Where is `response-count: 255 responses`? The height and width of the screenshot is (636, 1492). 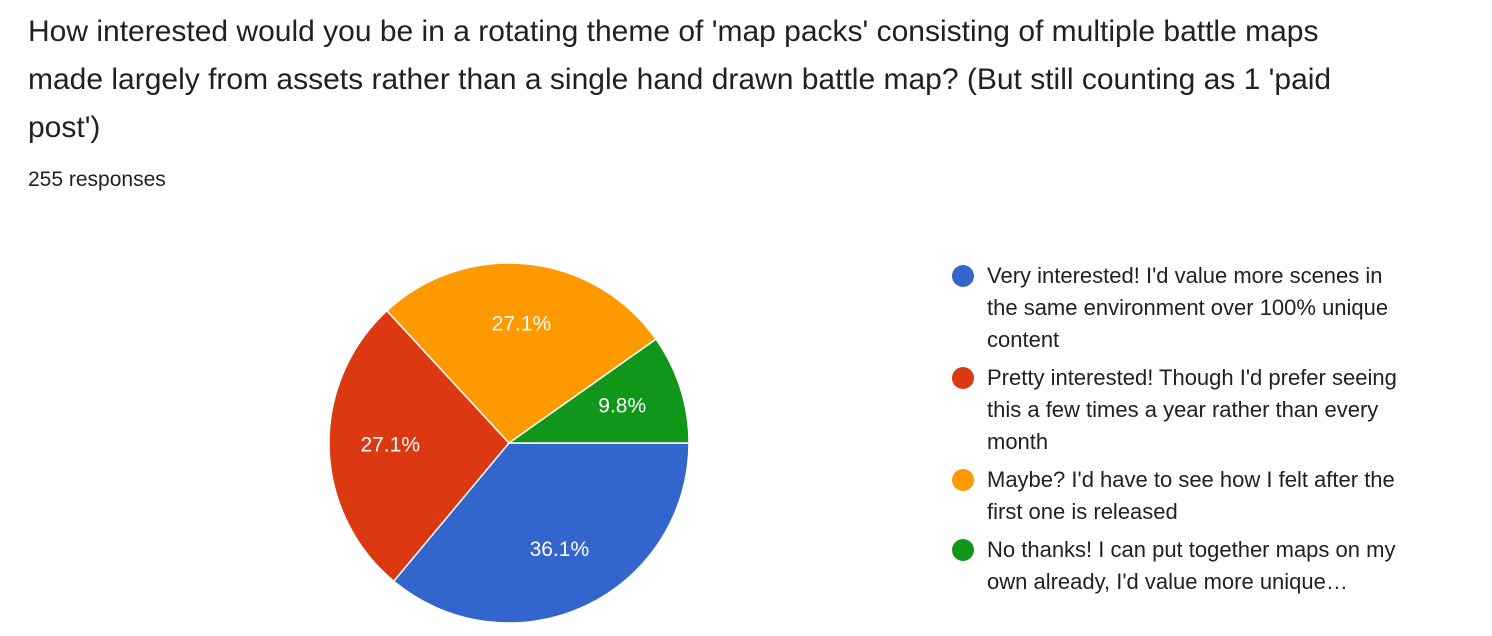 response-count: 255 responses is located at coordinates (97, 179).